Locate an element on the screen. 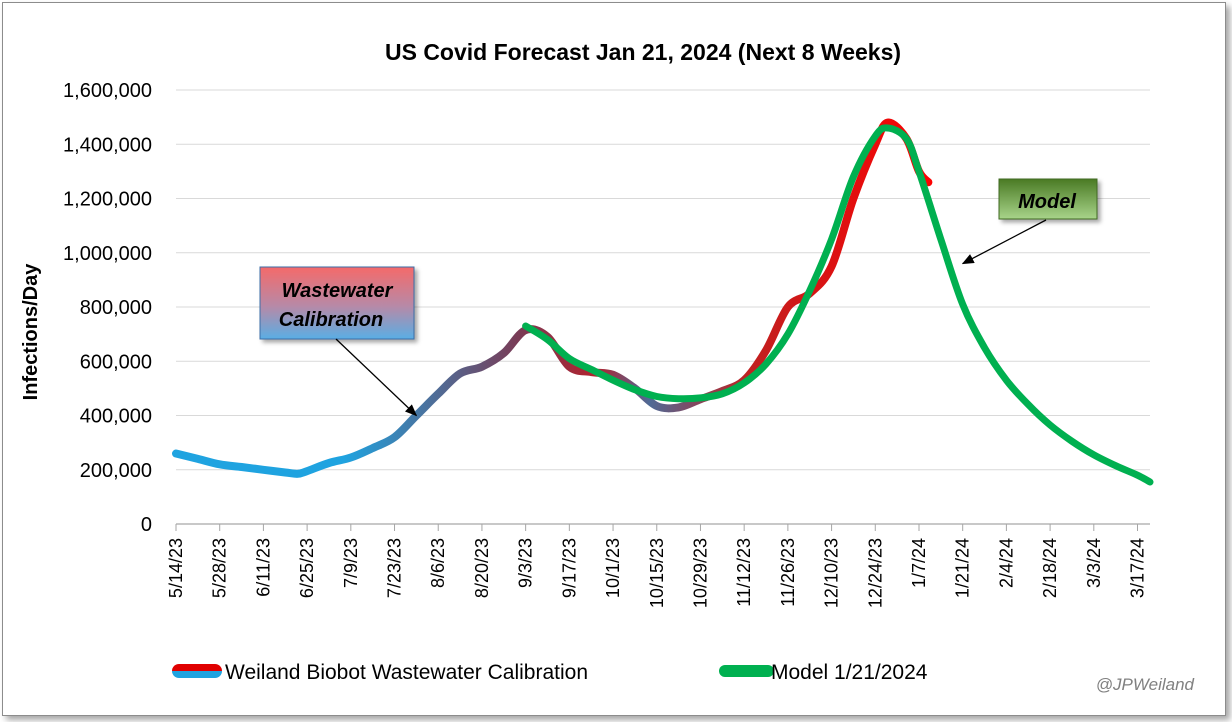 The height and width of the screenshot is (722, 1232). y-tick-label: 1,000,000 is located at coordinates (107, 254).